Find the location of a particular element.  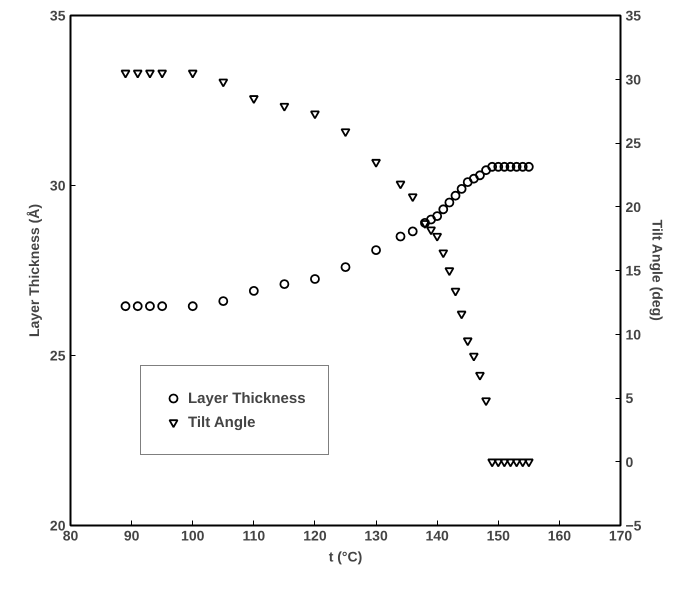

y-tick-label: 35 is located at coordinates (58, 16).